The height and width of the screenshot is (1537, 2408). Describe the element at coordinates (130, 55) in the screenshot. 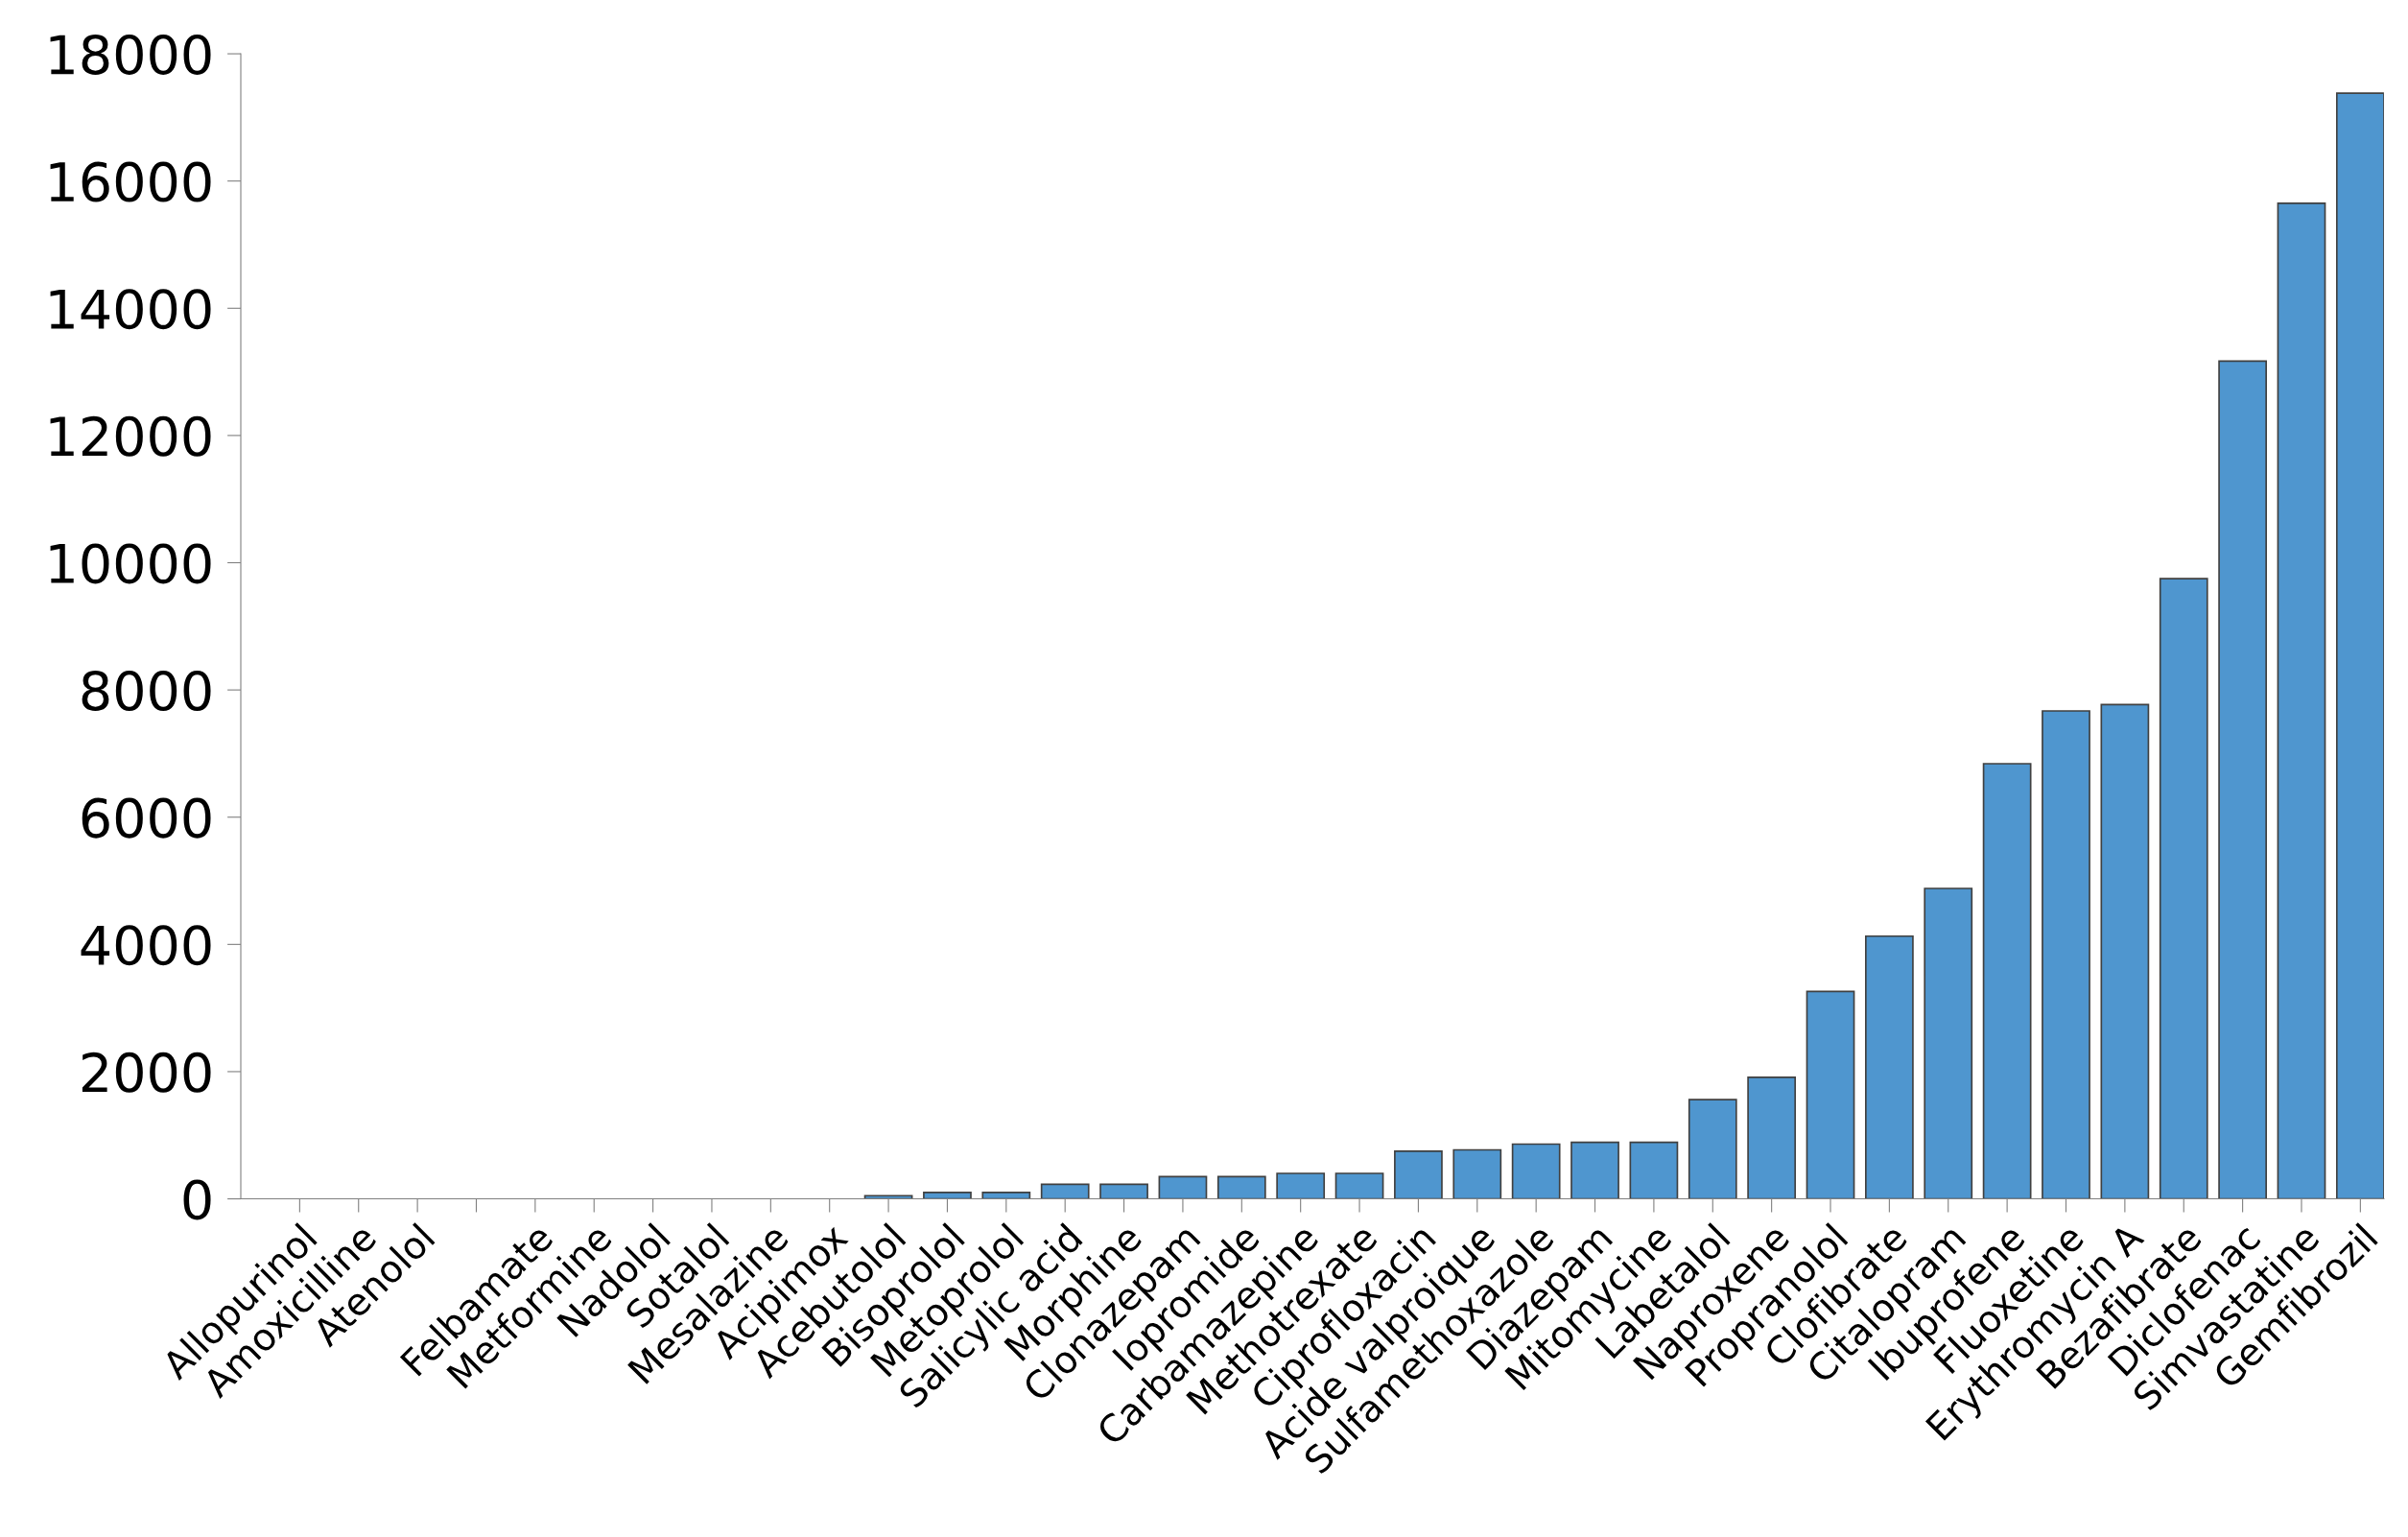

I see `y-tick-label: 18000` at that location.